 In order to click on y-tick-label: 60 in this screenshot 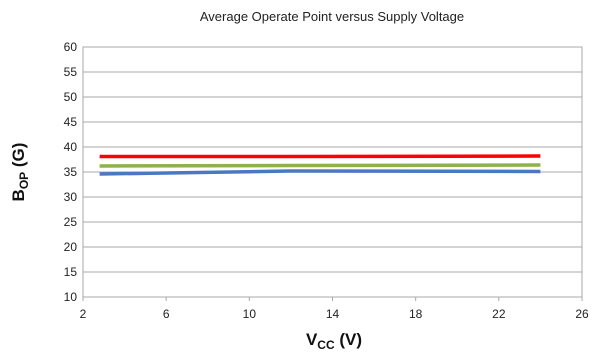, I will do `click(71, 47)`.